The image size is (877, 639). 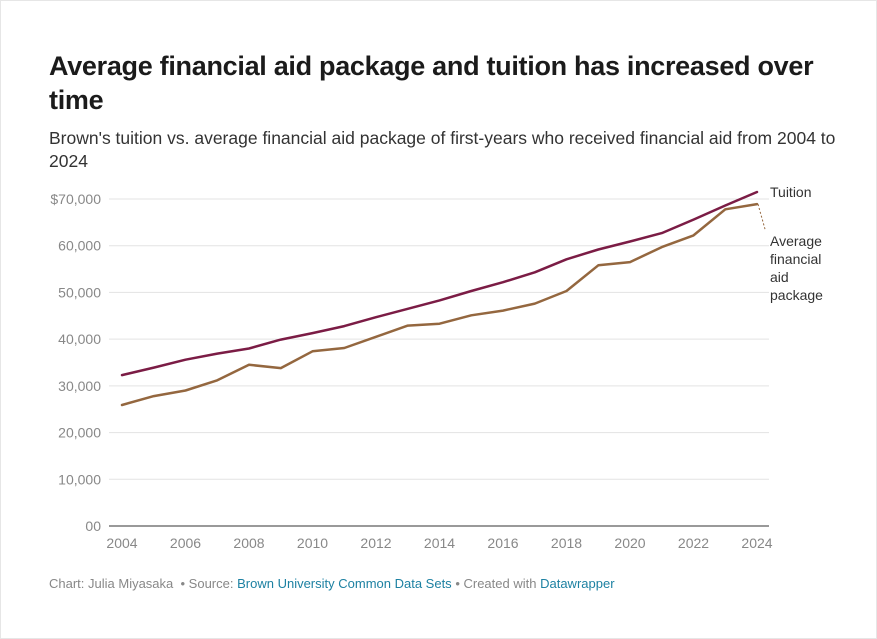 What do you see at coordinates (496, 583) in the screenshot?
I see `created-prefix: • Created with` at bounding box center [496, 583].